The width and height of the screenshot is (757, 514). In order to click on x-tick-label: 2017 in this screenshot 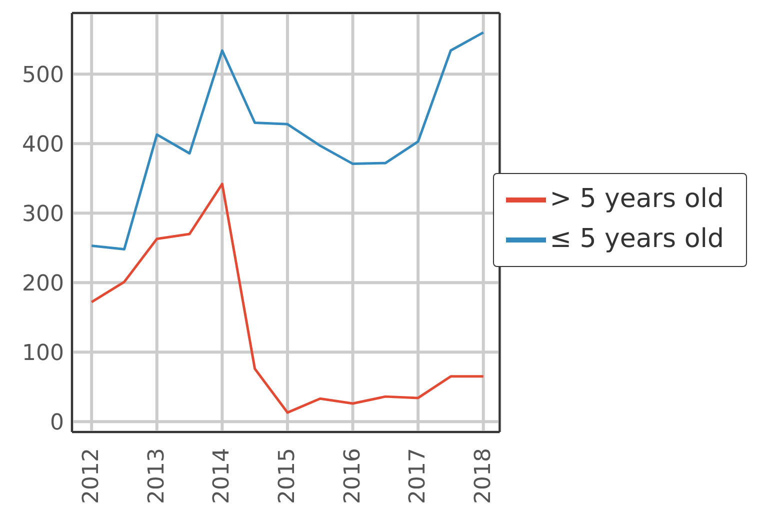, I will do `click(418, 476)`.